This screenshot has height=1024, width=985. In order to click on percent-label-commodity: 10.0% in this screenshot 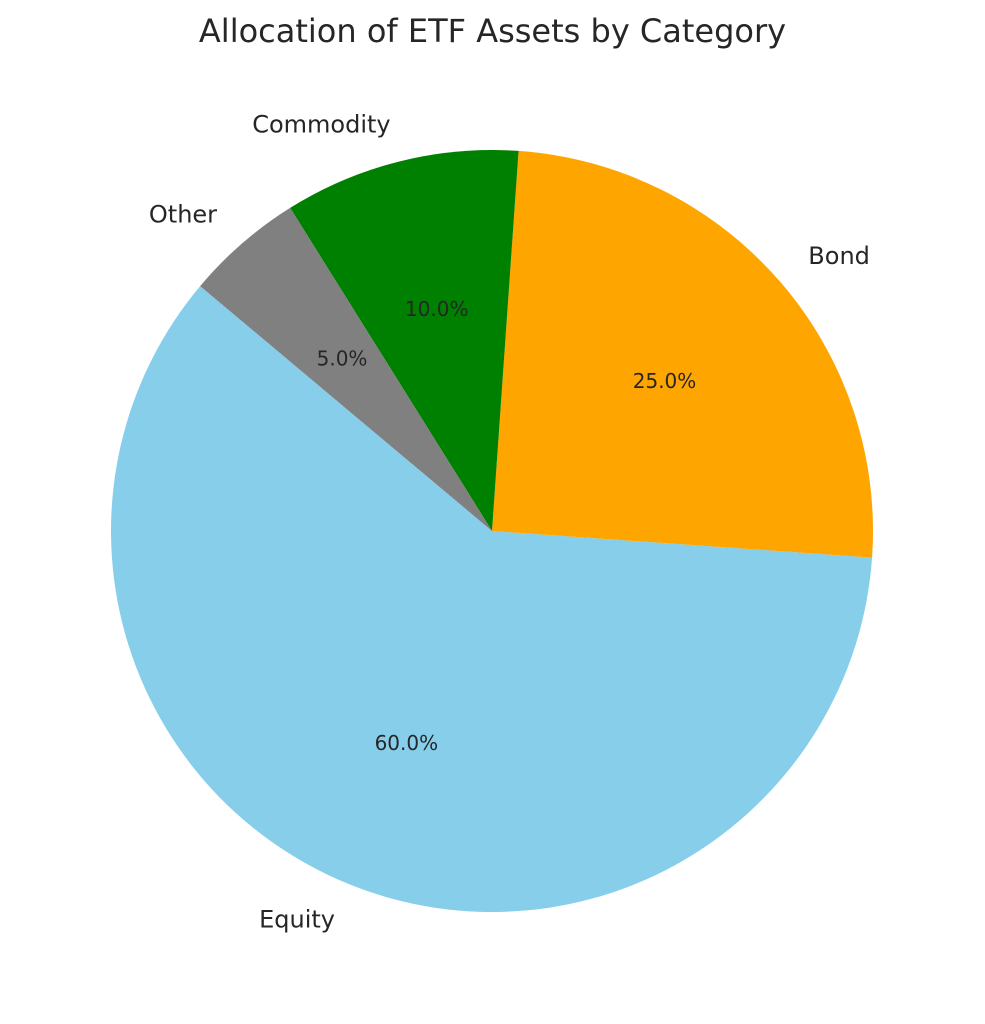, I will do `click(437, 309)`.